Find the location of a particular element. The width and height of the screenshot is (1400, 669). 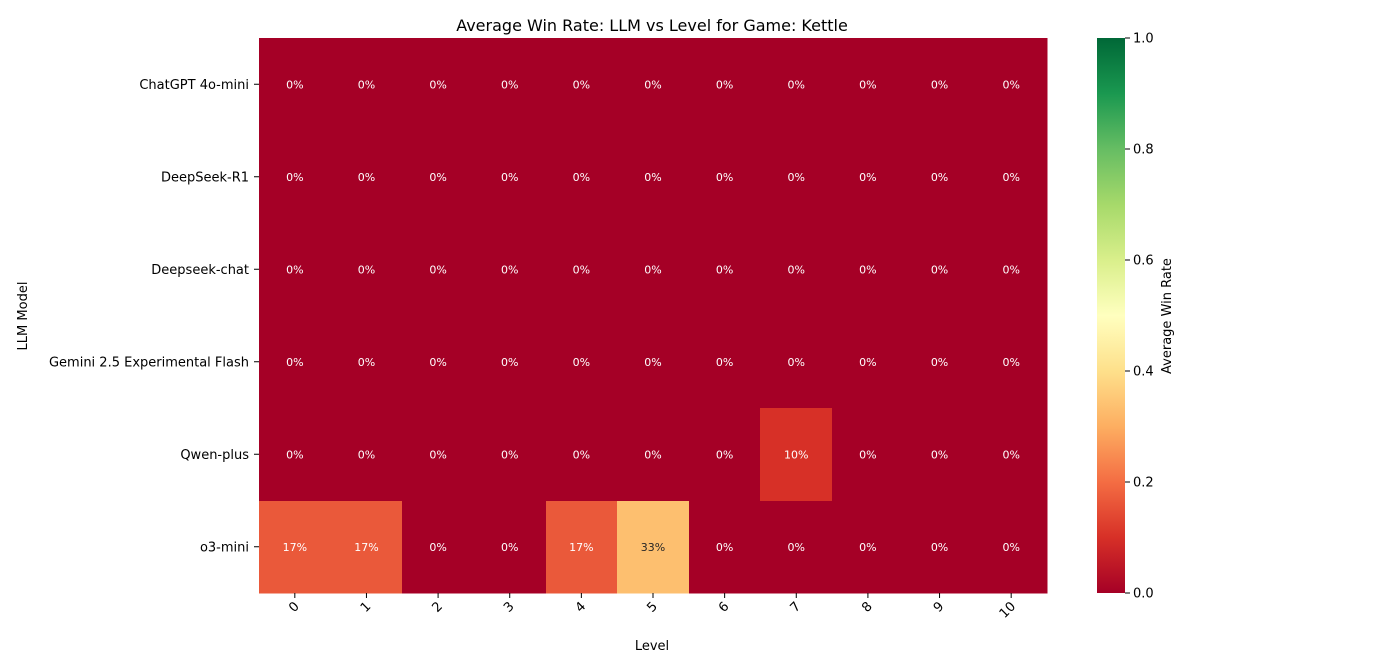

y-tick-label: Deepseek-chat is located at coordinates (200, 270).